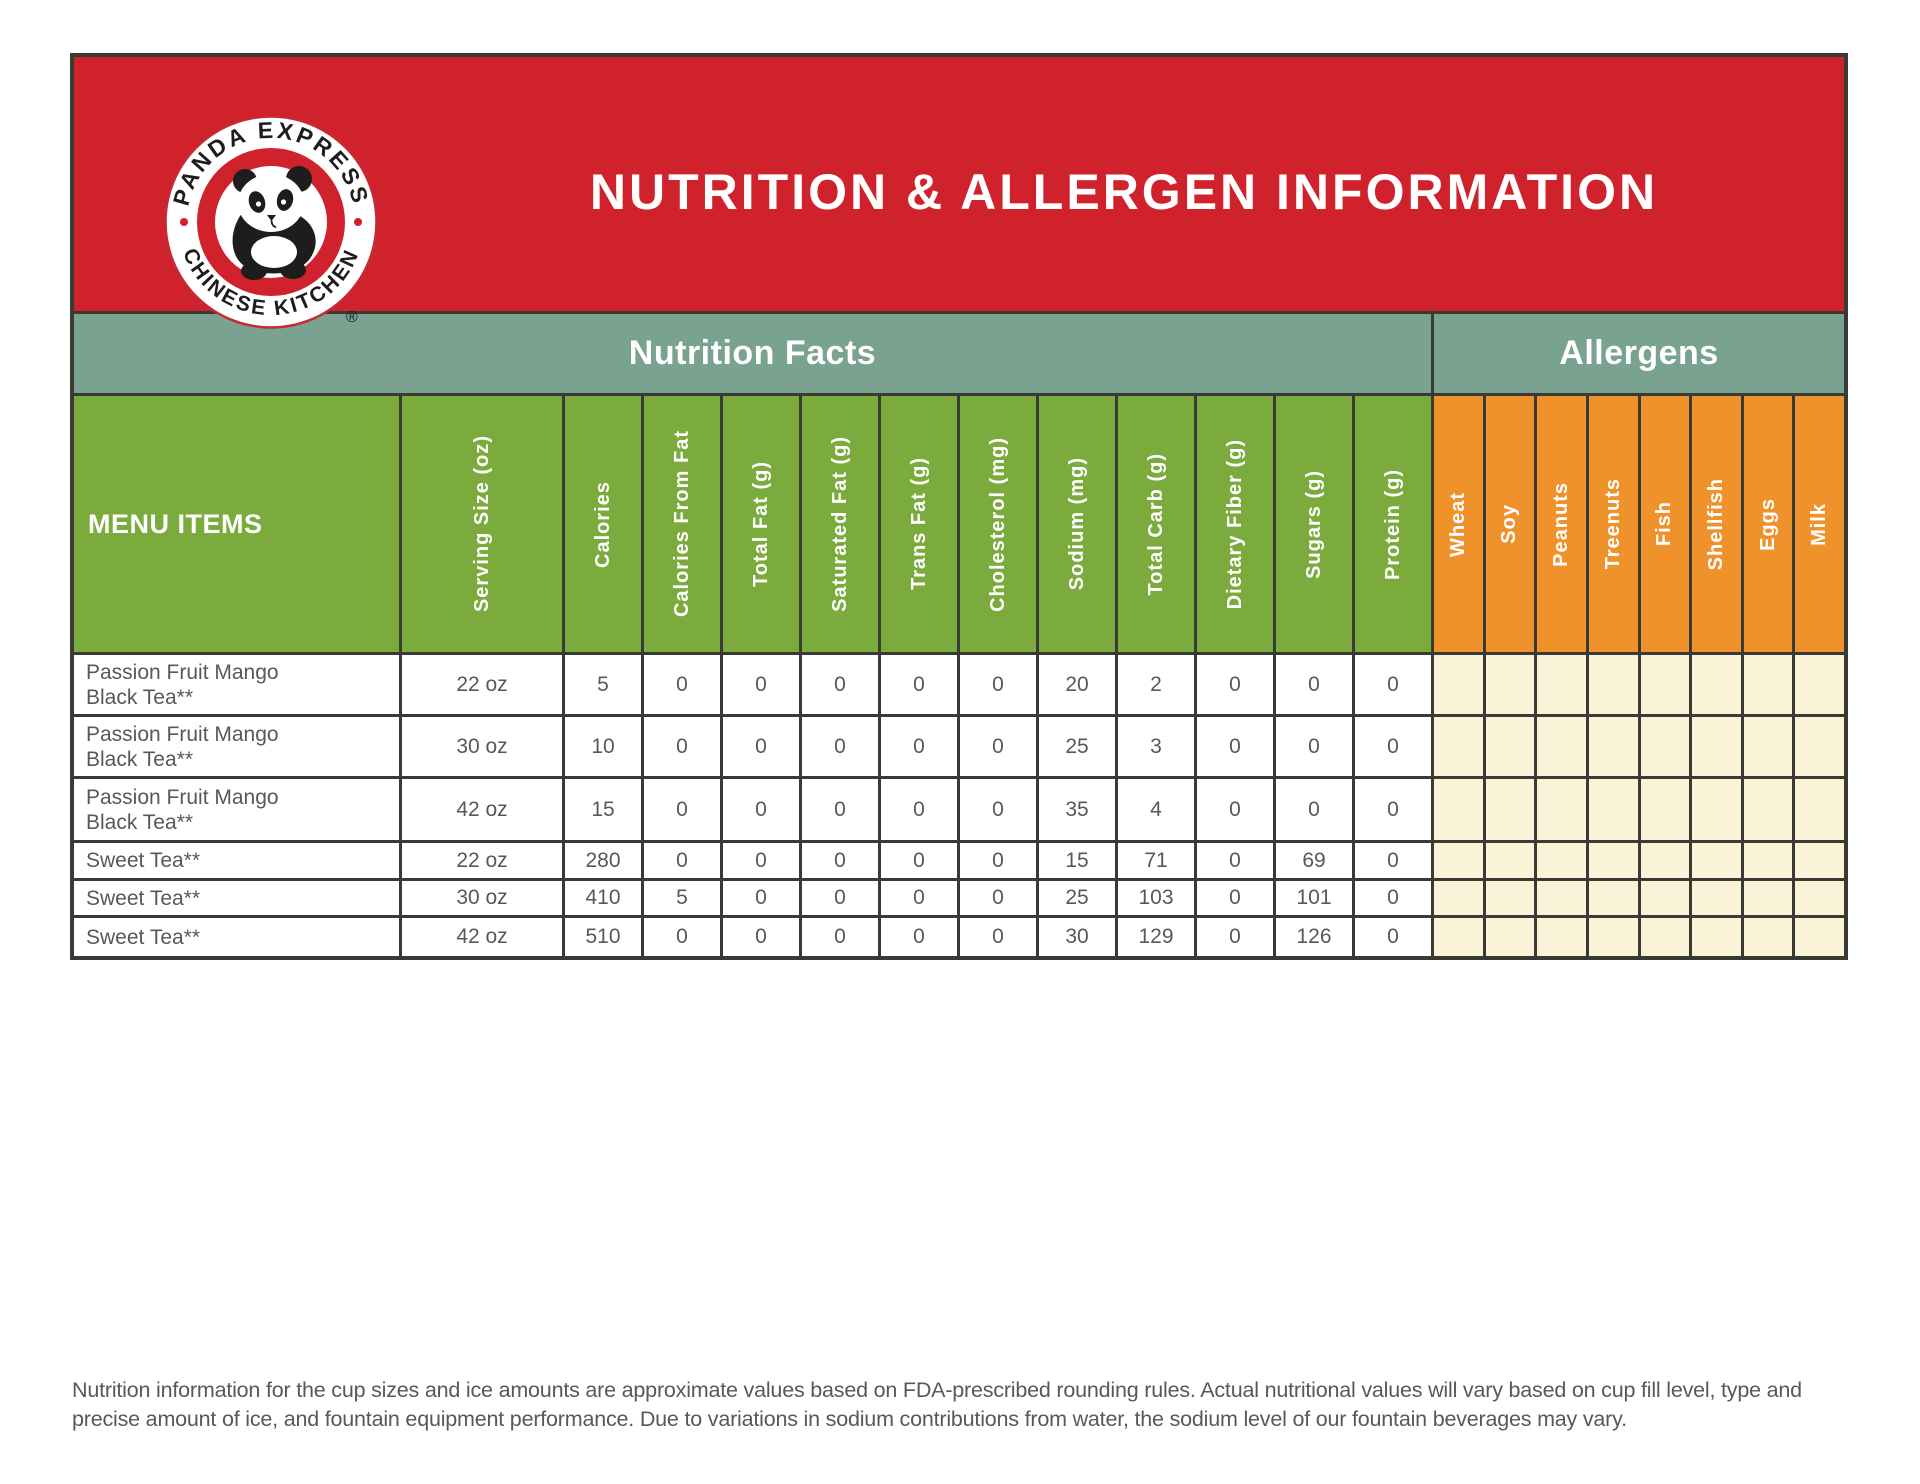 The width and height of the screenshot is (1920, 1484). What do you see at coordinates (1078, 809) in the screenshot?
I see `nutrition-value-cell: 35` at bounding box center [1078, 809].